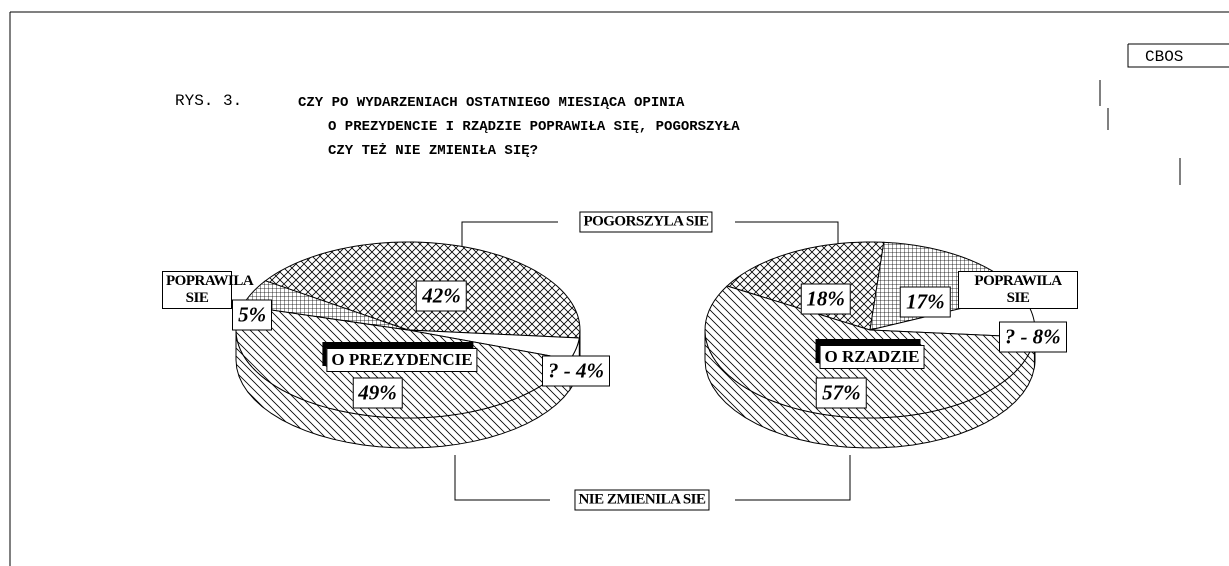  What do you see at coordinates (575, 371) in the screenshot?
I see `value-label: ? - 4%` at bounding box center [575, 371].